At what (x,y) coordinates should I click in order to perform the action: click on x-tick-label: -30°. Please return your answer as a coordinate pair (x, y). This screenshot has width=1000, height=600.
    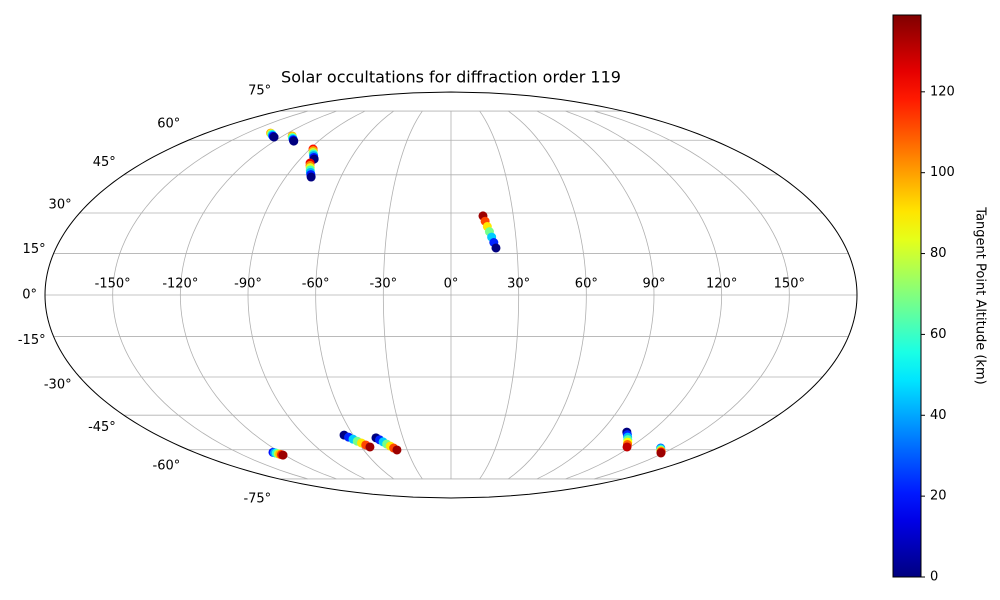
    Looking at the image, I should click on (383, 284).